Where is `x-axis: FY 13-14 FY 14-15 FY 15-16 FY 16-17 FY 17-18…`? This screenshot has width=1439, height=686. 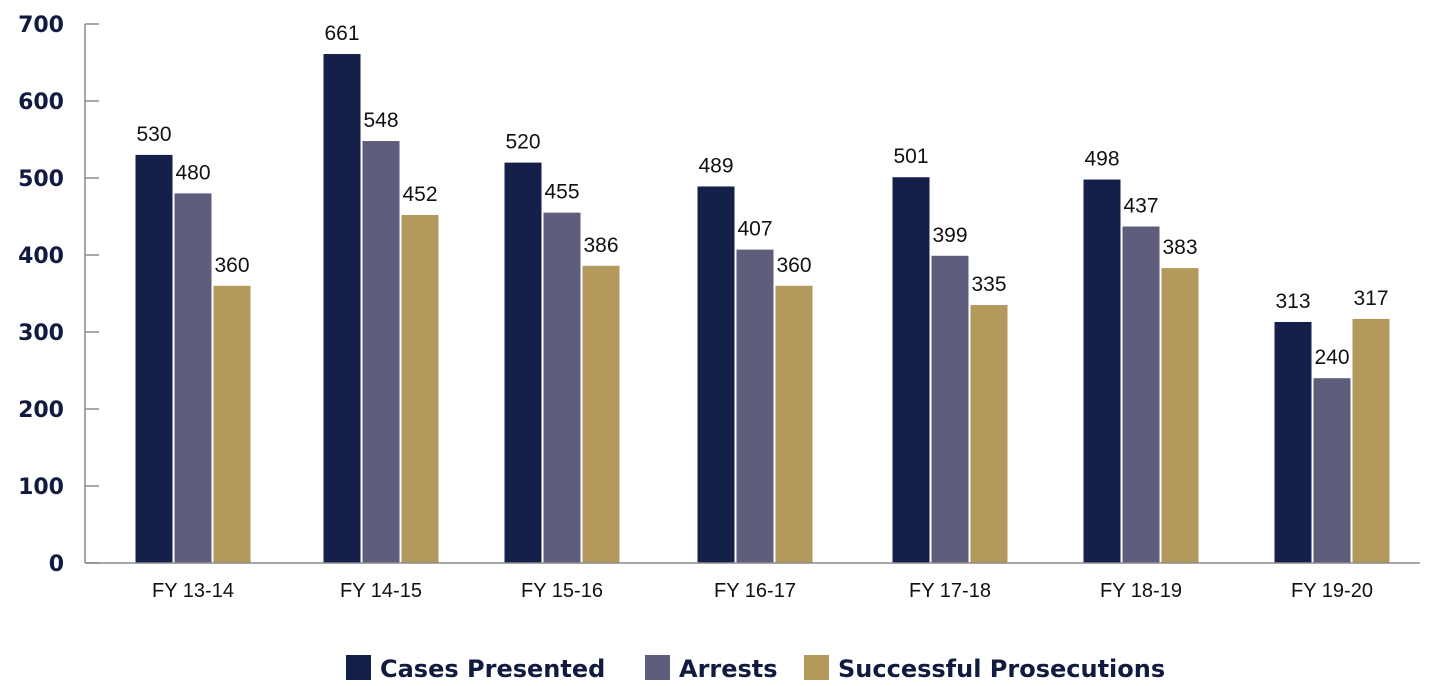 x-axis: FY 13-14 FY 14-15 FY 15-16 FY 16-17 FY 17-18… is located at coordinates (752, 582).